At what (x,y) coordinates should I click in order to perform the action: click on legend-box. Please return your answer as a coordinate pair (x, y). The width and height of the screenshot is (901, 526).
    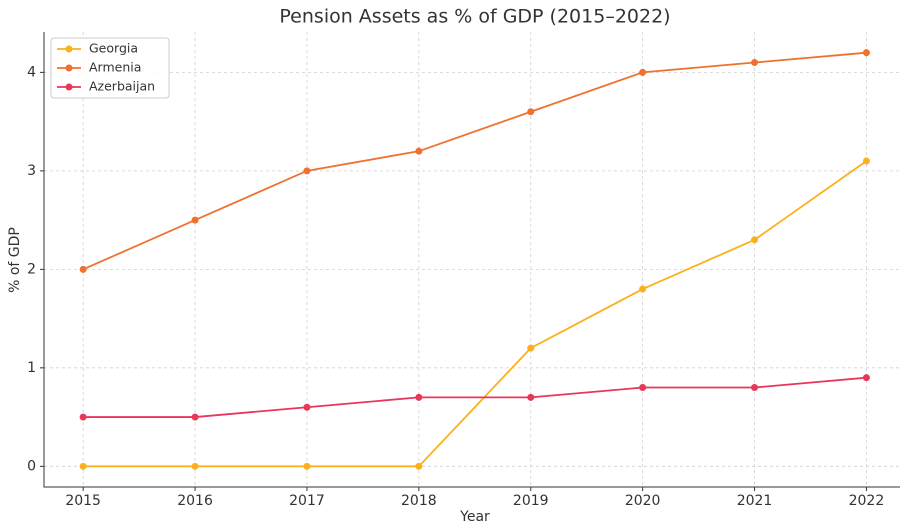
    Looking at the image, I should click on (110, 68).